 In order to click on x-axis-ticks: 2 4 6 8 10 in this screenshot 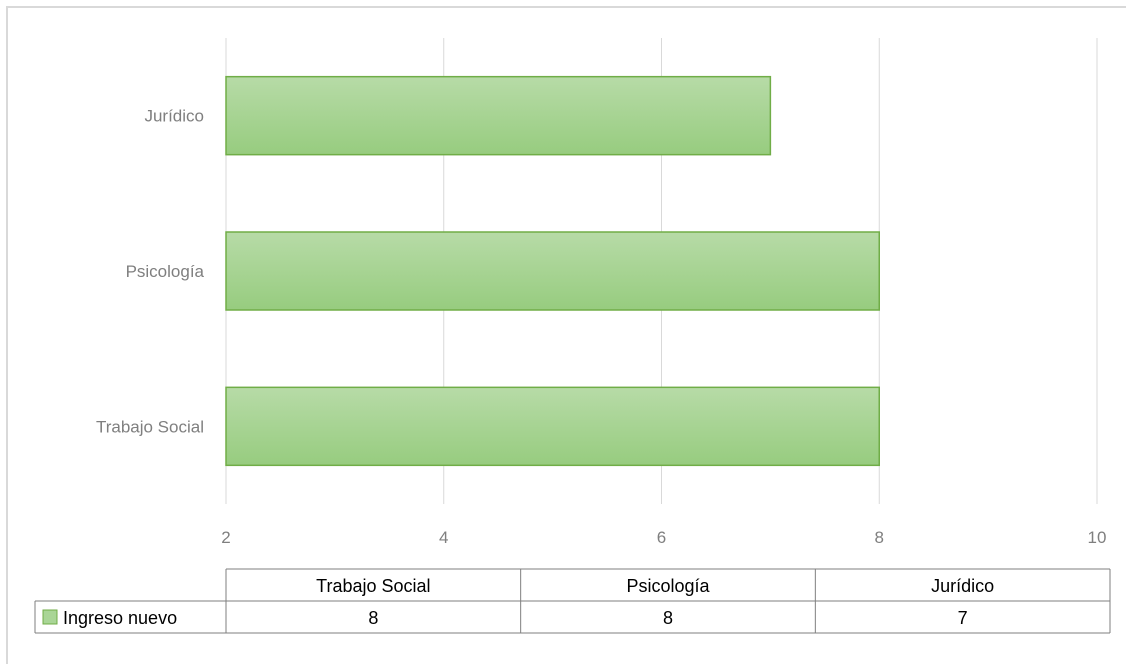, I will do `click(663, 537)`.